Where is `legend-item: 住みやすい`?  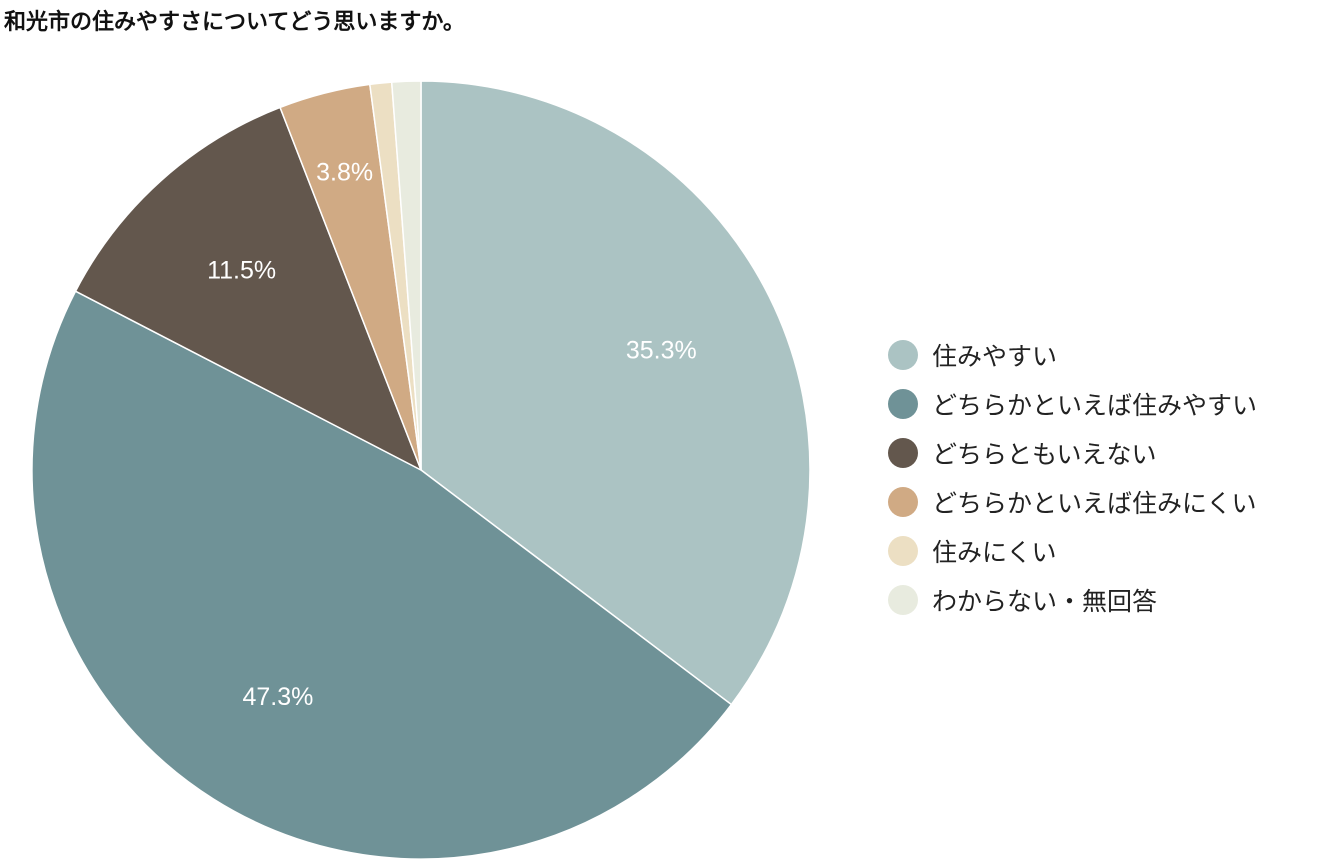
legend-item: 住みやすい is located at coordinates (1072, 354).